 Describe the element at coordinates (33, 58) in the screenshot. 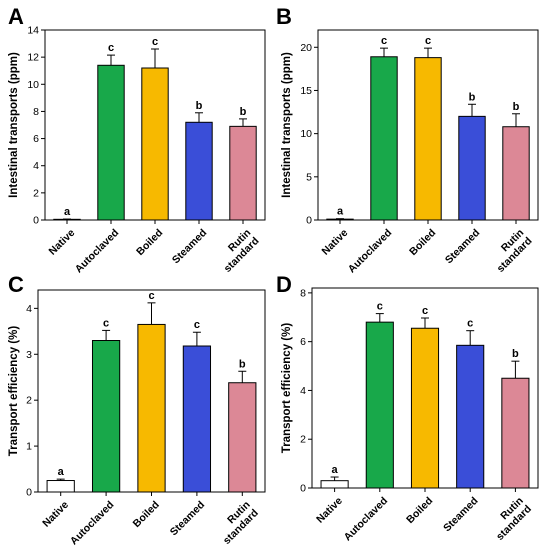

I see `y-tick-label: 12` at that location.